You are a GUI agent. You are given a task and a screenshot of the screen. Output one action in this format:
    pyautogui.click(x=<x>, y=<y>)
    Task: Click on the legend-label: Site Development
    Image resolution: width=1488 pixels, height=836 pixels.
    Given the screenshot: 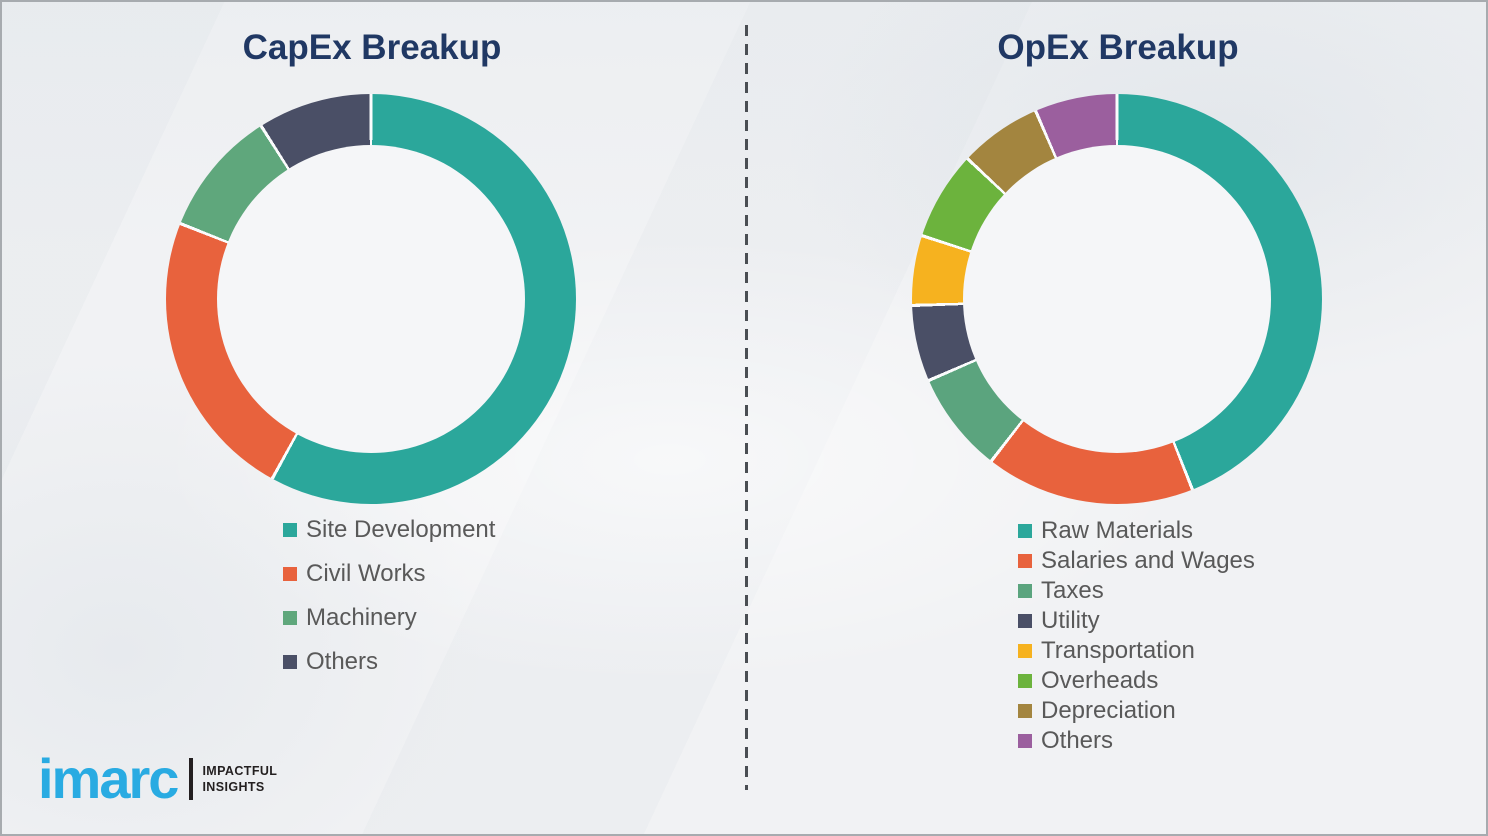 What is the action you would take?
    pyautogui.click(x=401, y=529)
    